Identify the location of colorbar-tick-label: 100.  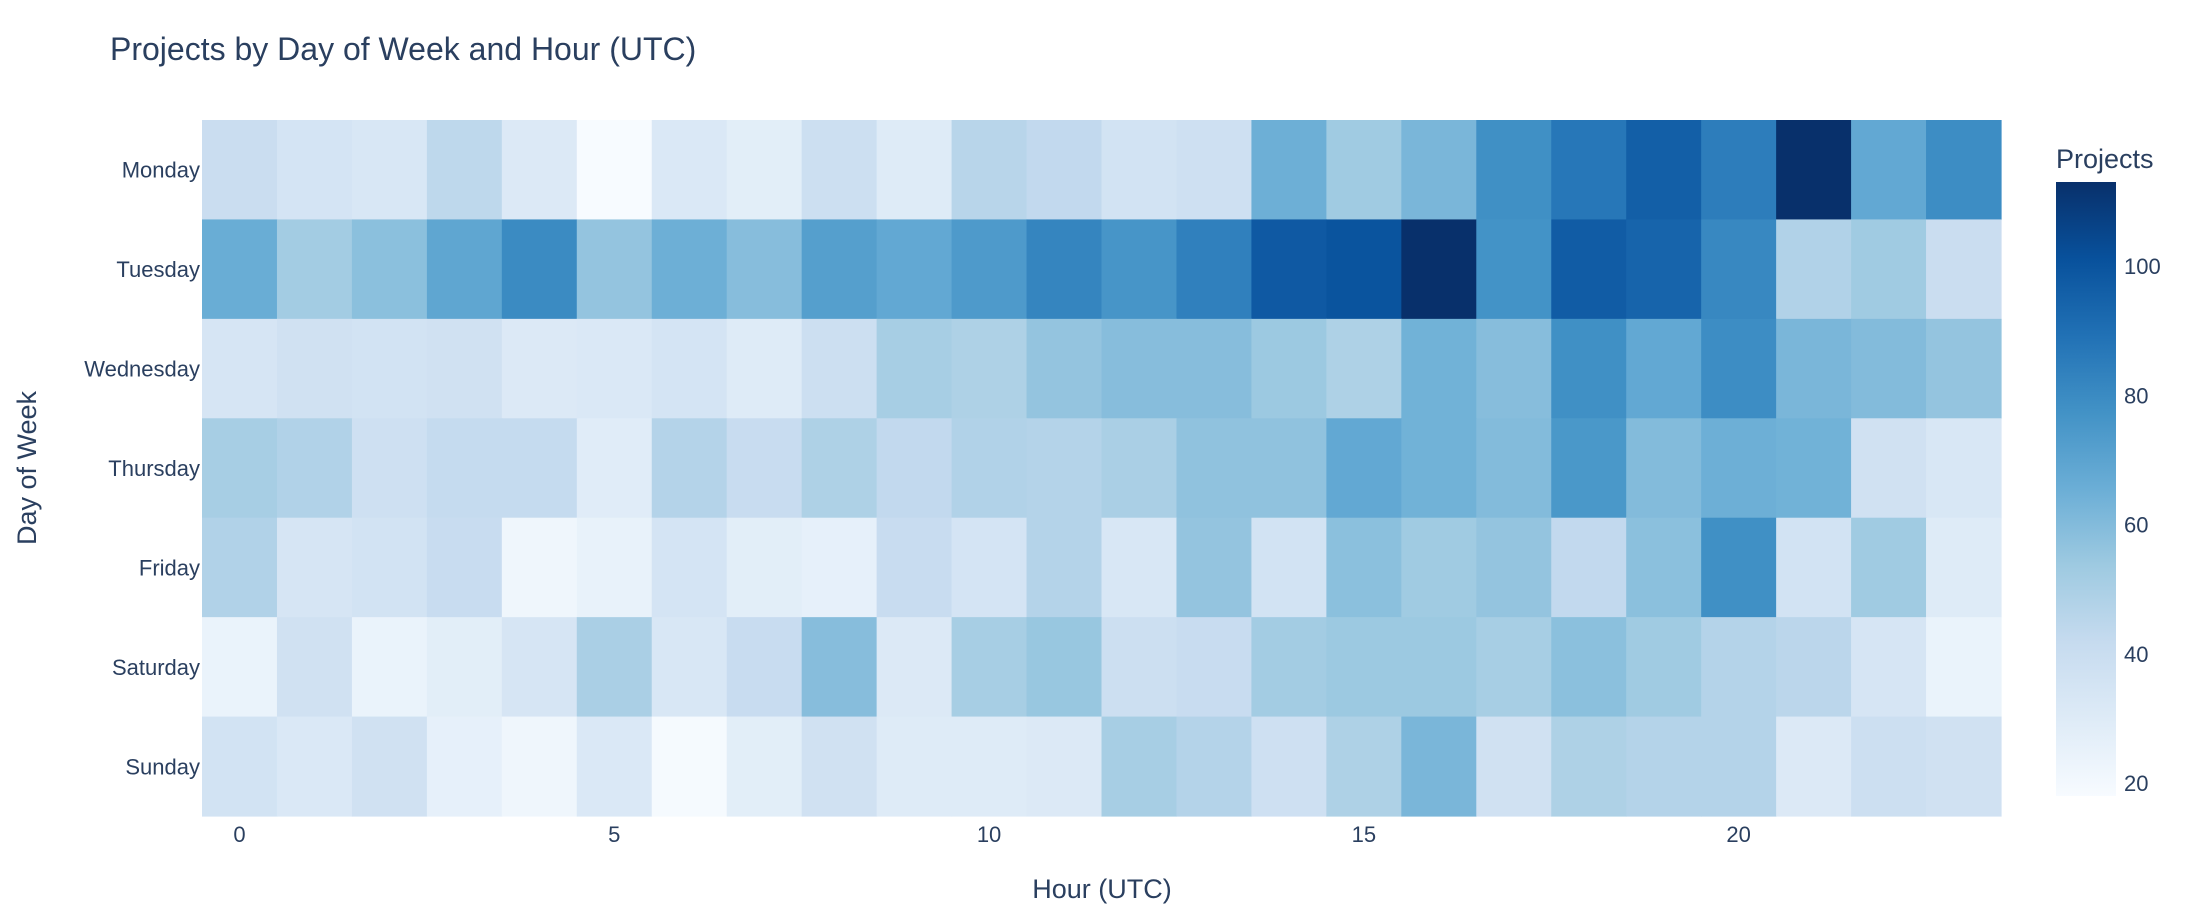
(2142, 266).